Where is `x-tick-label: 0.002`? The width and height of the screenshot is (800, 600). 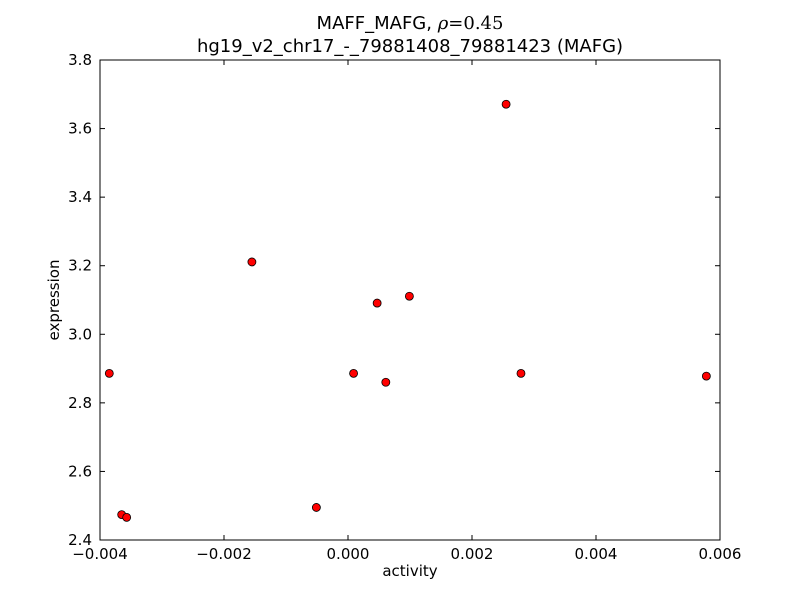
x-tick-label: 0.002 is located at coordinates (472, 554).